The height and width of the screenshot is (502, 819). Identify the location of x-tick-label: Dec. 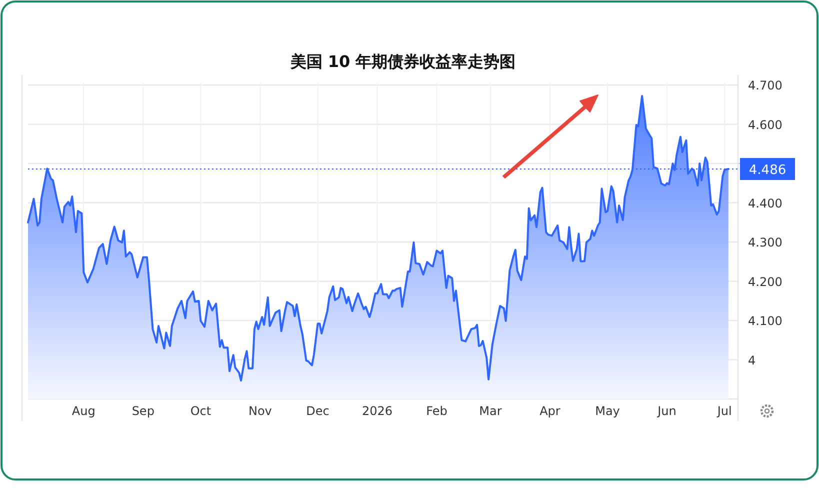
(318, 411).